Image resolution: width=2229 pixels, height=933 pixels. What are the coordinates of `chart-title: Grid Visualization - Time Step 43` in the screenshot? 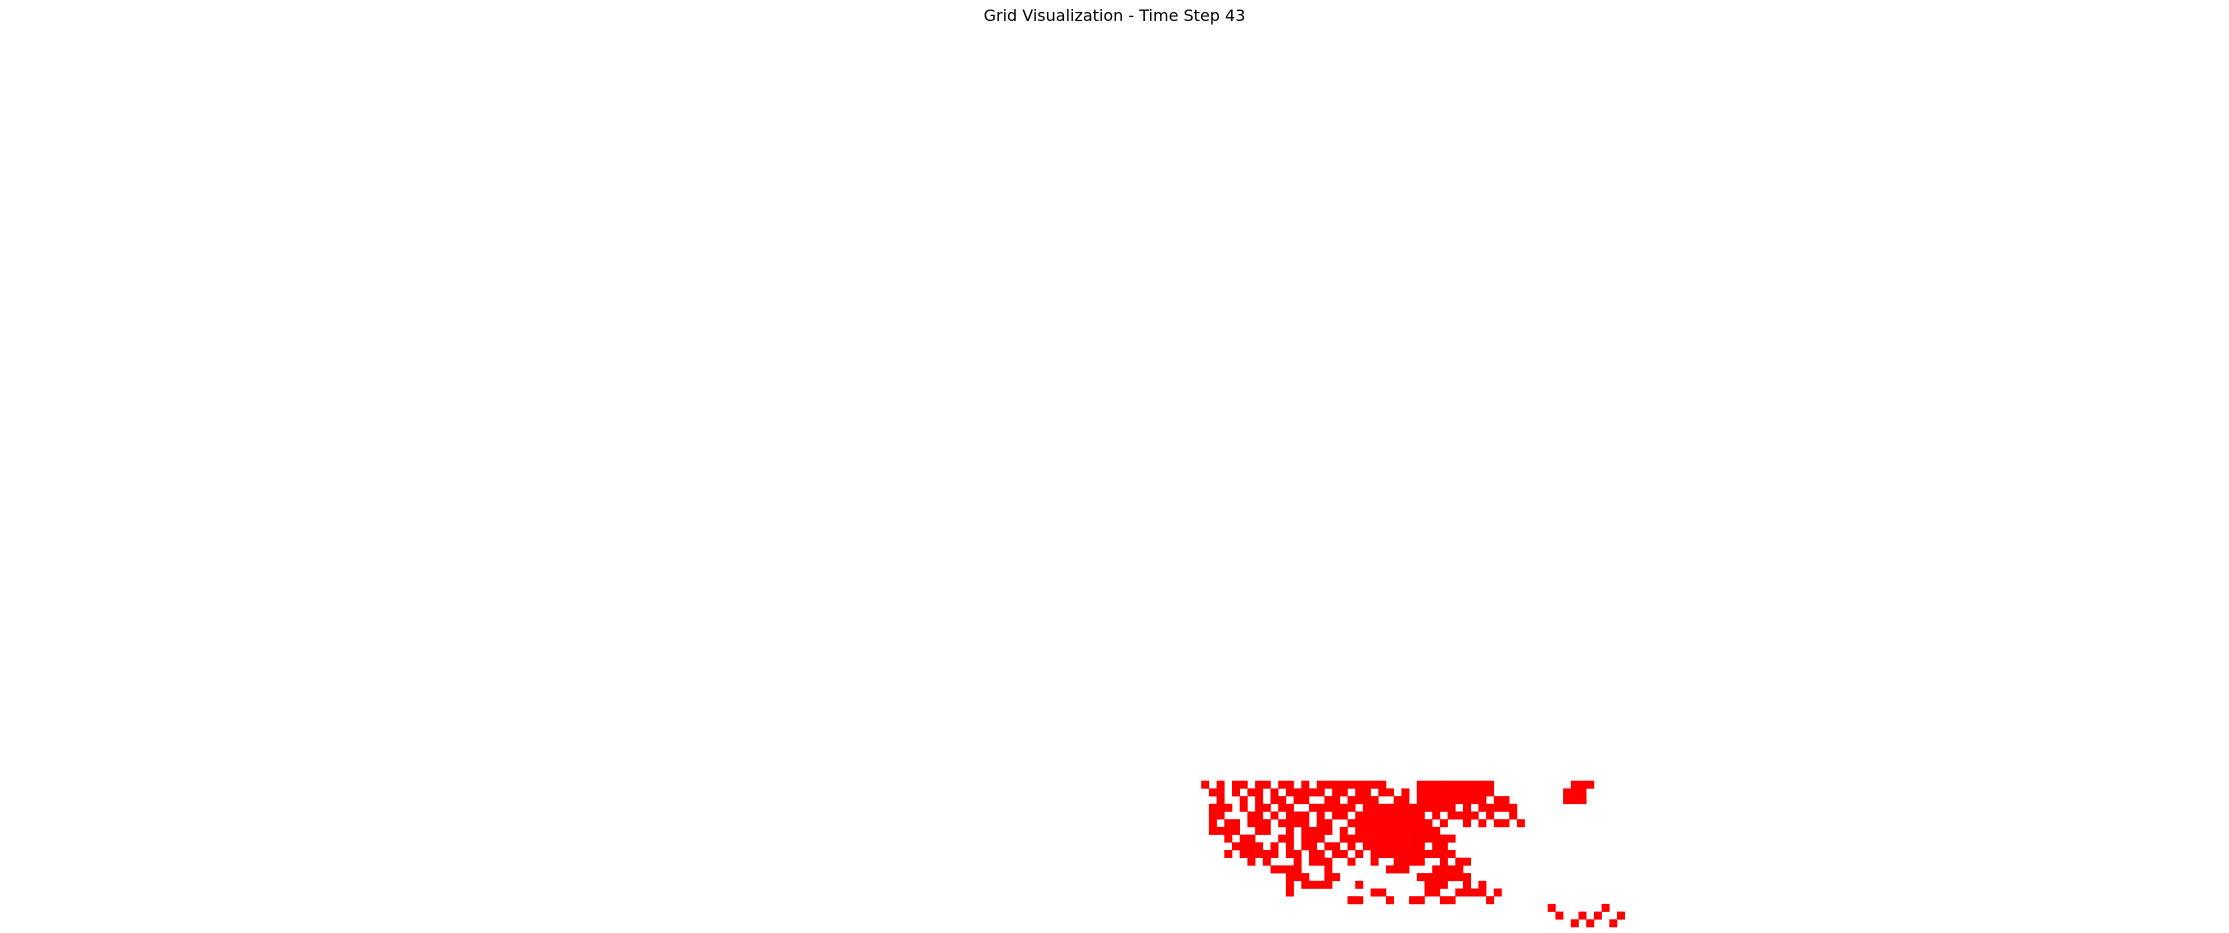 It's located at (1114, 15).